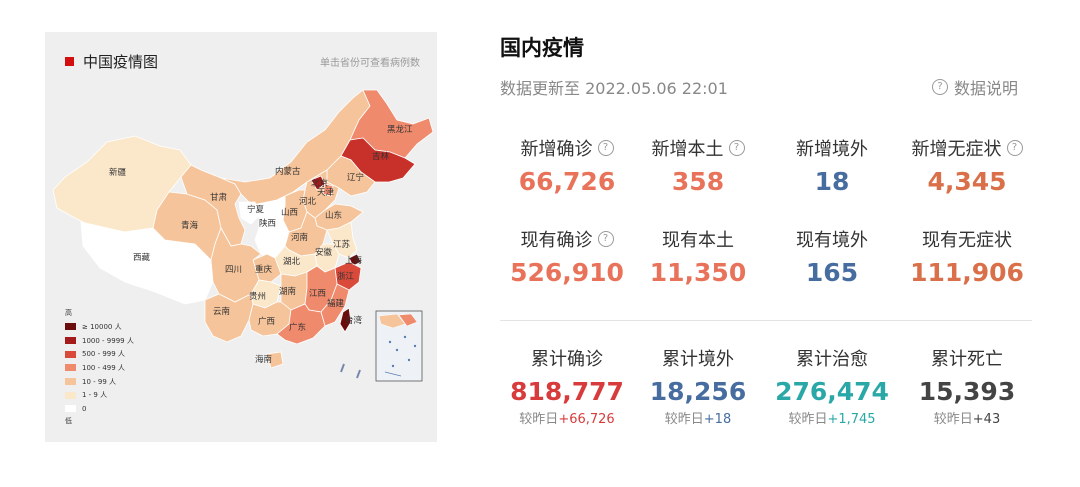  Describe the element at coordinates (381, 156) in the screenshot. I see `label-jilin: 吉林` at that location.